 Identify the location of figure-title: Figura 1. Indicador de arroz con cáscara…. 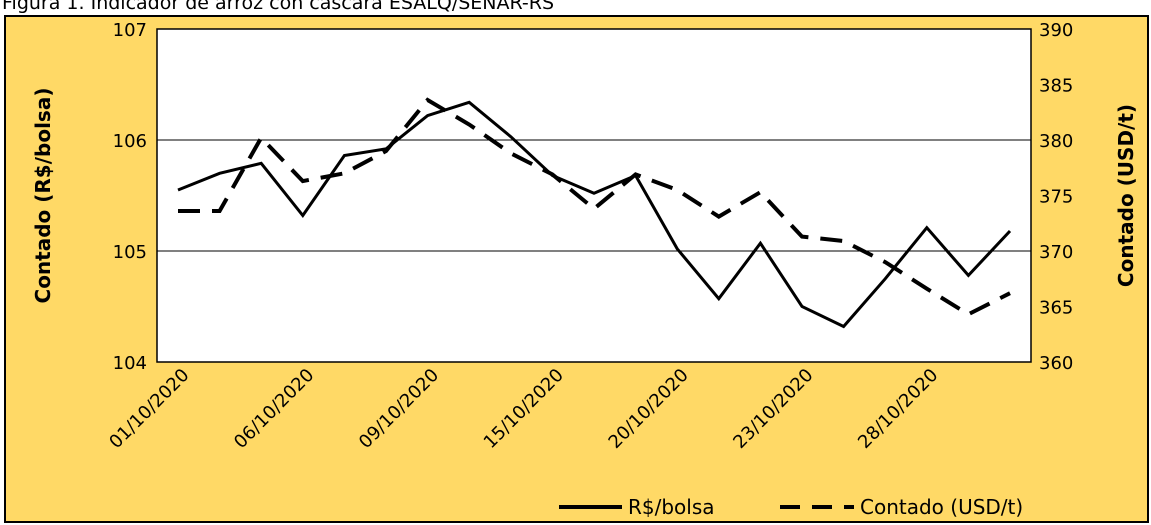
(278, 7).